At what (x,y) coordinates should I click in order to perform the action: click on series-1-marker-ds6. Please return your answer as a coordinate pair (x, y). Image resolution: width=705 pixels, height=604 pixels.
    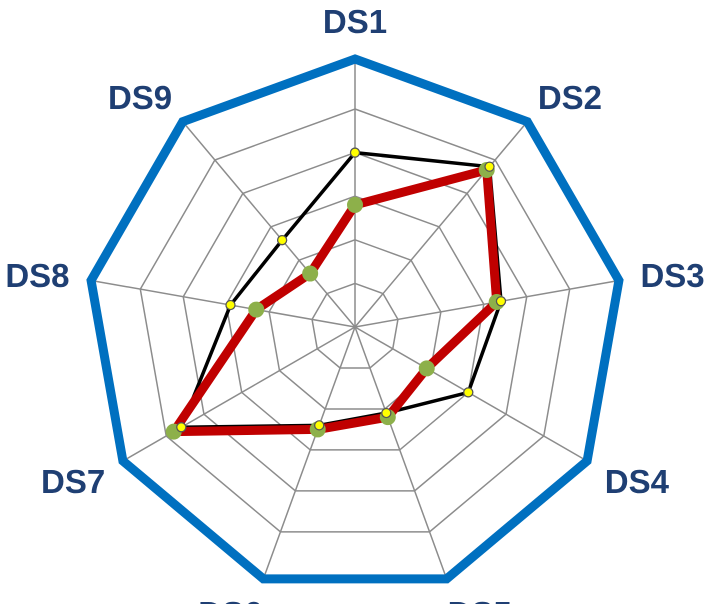
    Looking at the image, I should click on (319, 425).